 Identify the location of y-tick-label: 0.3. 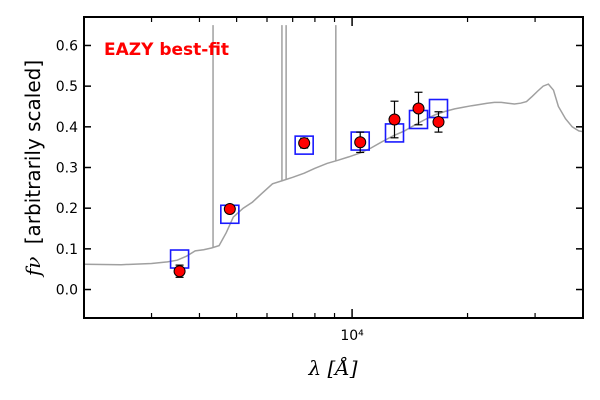
(67, 169).